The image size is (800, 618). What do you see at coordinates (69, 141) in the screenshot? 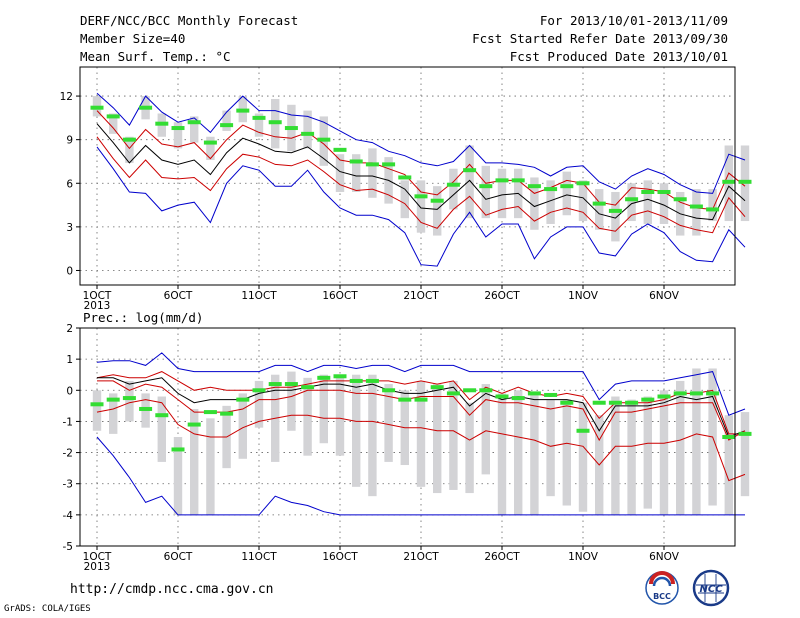
I see `y-tick-label: 9` at bounding box center [69, 141].